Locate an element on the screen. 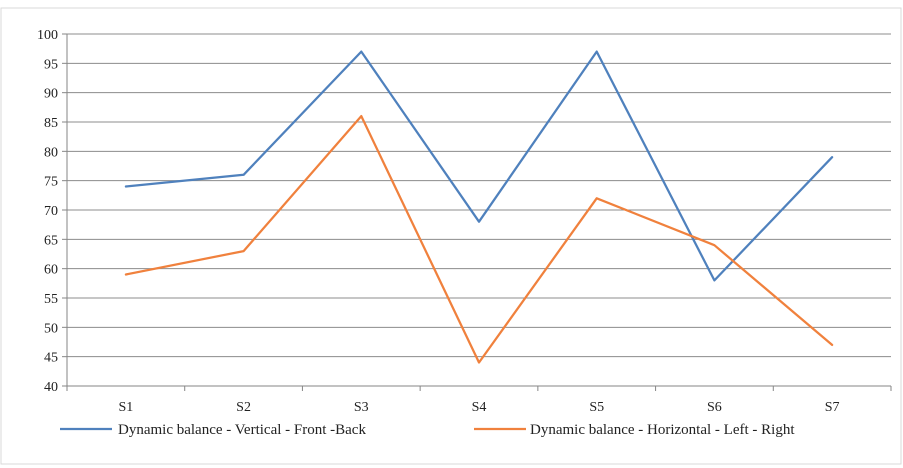  x-tick-labels: S1 S2 S3 S4 S5 S6 S7 is located at coordinates (478, 407).